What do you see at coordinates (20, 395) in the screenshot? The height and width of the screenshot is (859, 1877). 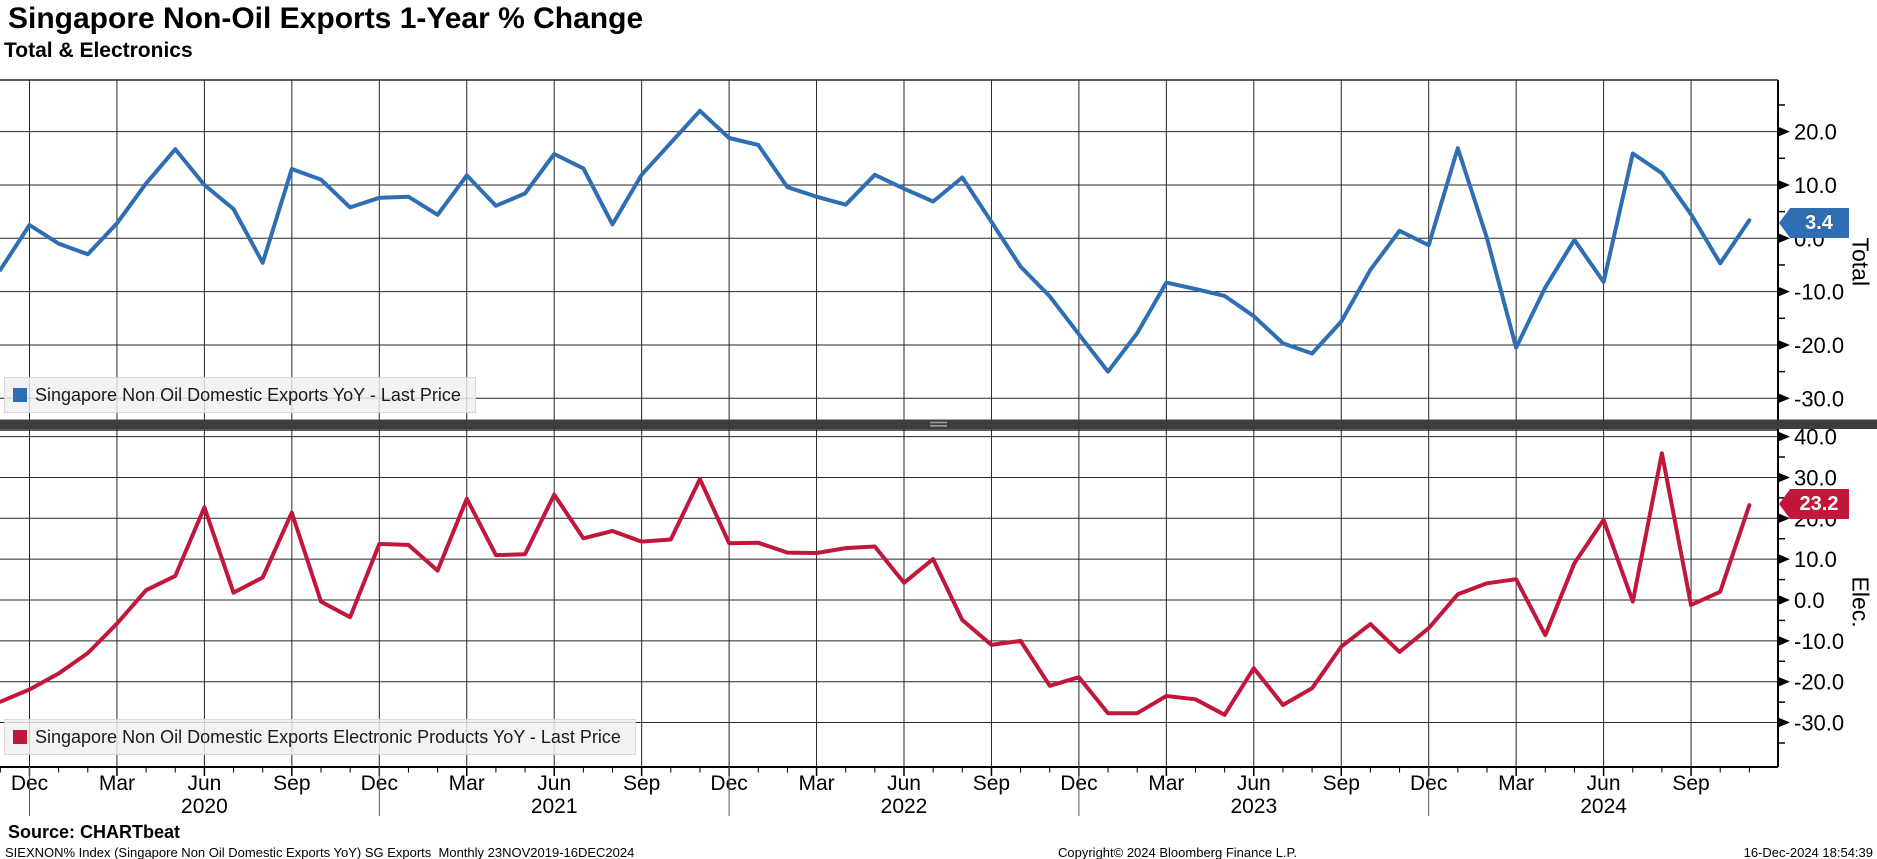 I see `legend-total-swatch` at bounding box center [20, 395].